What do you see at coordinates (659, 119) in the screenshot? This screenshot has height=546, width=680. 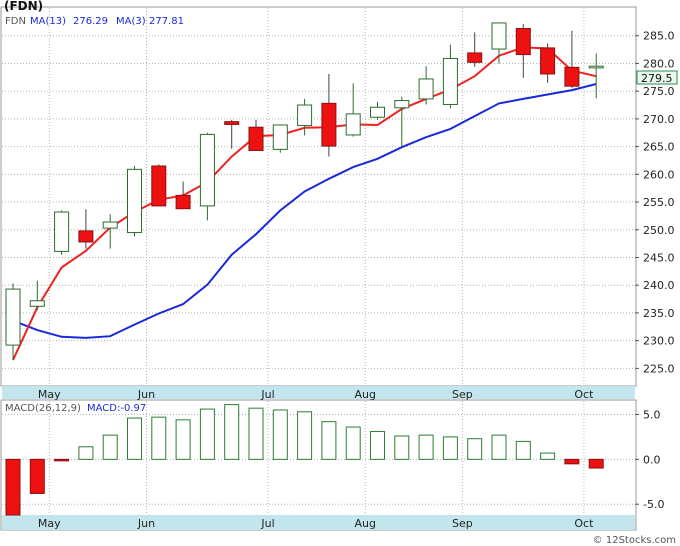 I see `price-tick-label: 270.0` at bounding box center [659, 119].